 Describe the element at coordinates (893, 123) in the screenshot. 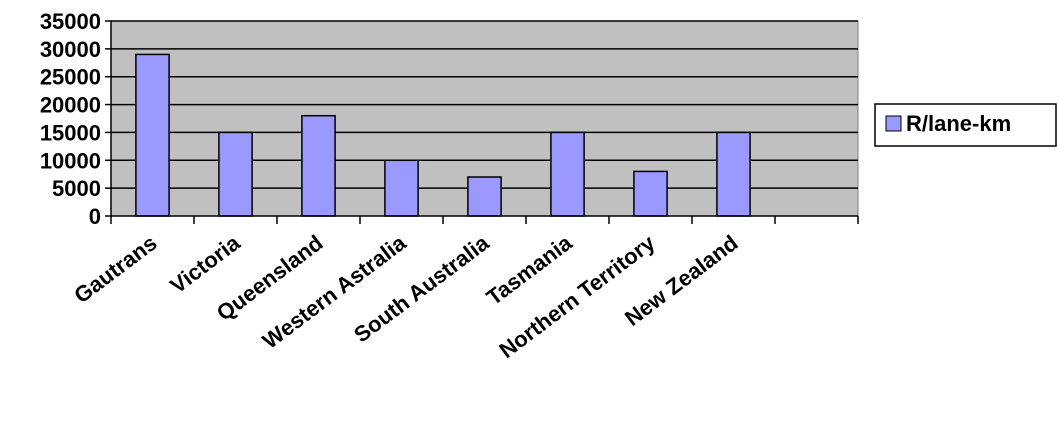

I see `legend-swatch` at that location.